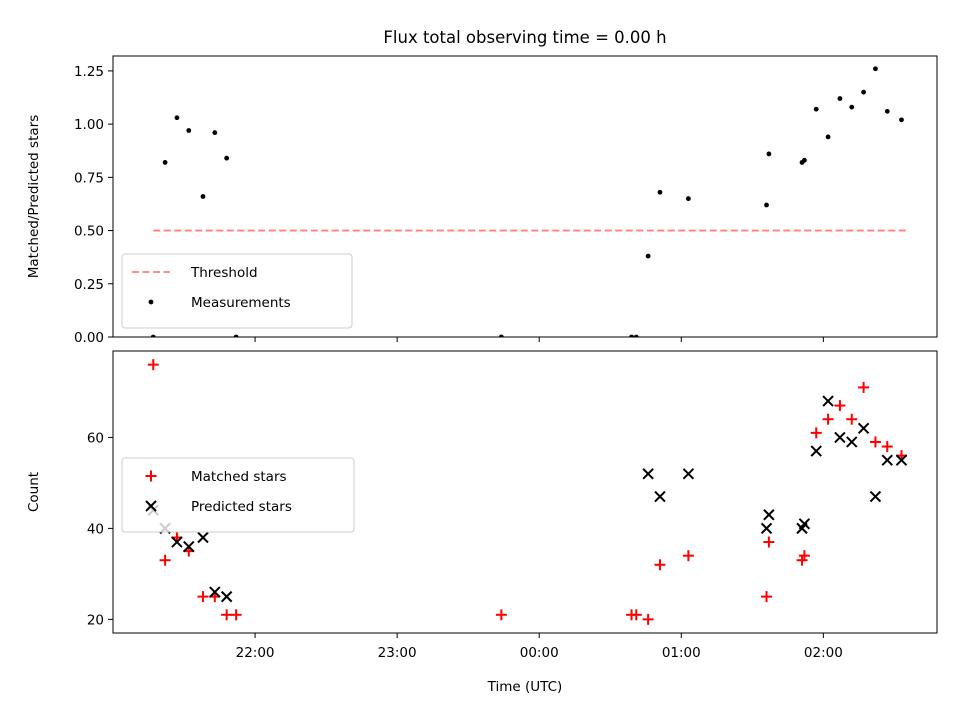 This screenshot has height=720, width=960. Describe the element at coordinates (89, 338) in the screenshot. I see `y-tick-label: 0.00` at that location.